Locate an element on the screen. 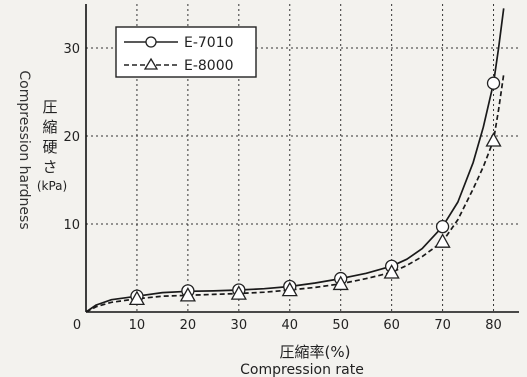 Image resolution: width=527 pixels, height=377 pixels. y-axis-title-en: Compression hardness is located at coordinates (24, 149).